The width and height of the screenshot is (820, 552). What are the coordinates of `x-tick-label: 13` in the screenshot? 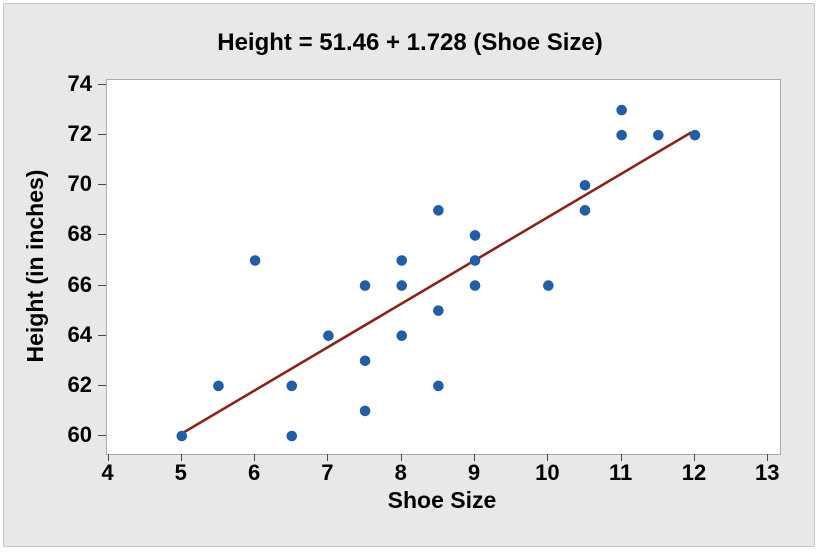 It's located at (767, 472).